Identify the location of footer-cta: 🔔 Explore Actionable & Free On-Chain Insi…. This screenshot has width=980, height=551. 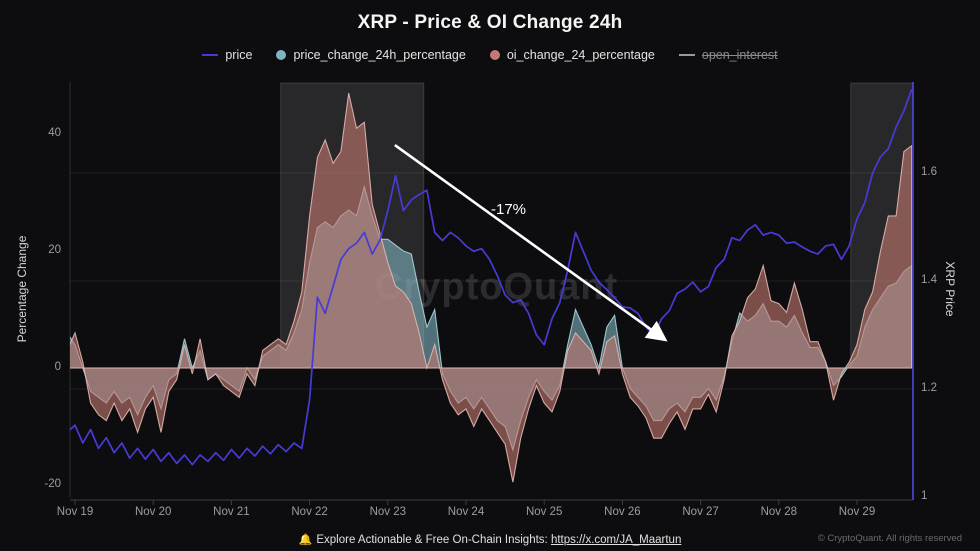
(490, 539).